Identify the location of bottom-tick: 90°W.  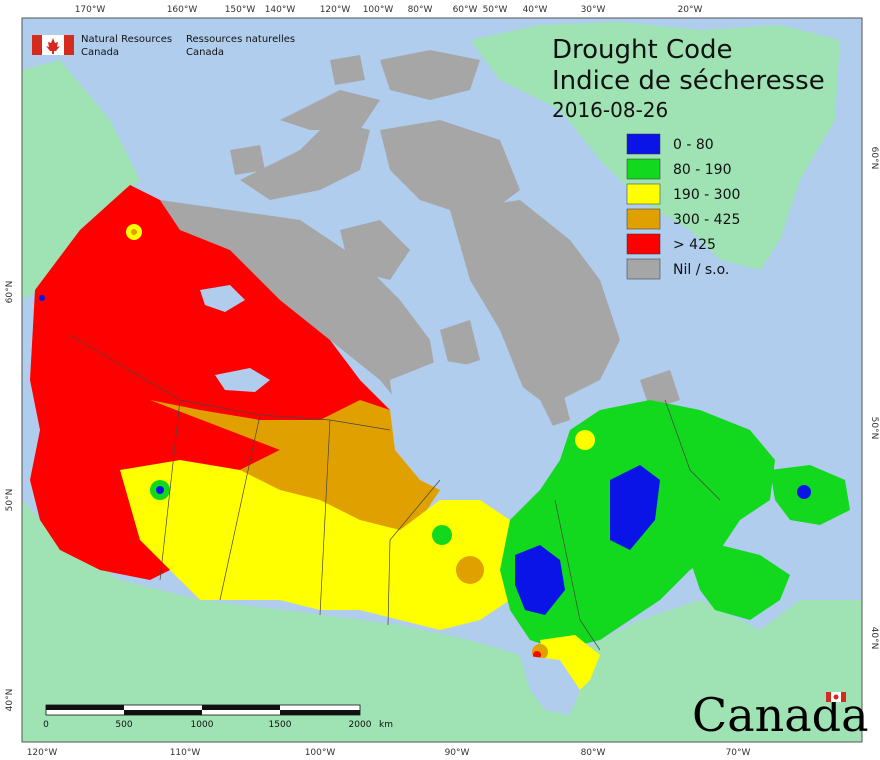
(457, 753).